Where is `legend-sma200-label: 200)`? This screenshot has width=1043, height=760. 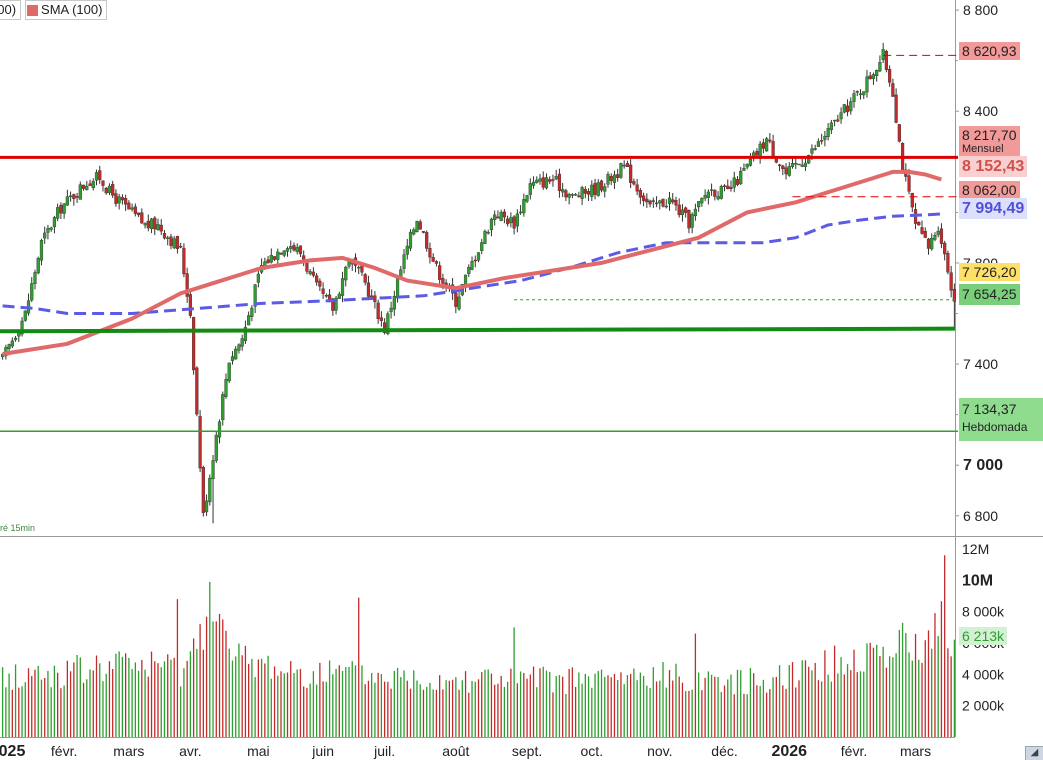
legend-sma200-label: 200) is located at coordinates (8, 9).